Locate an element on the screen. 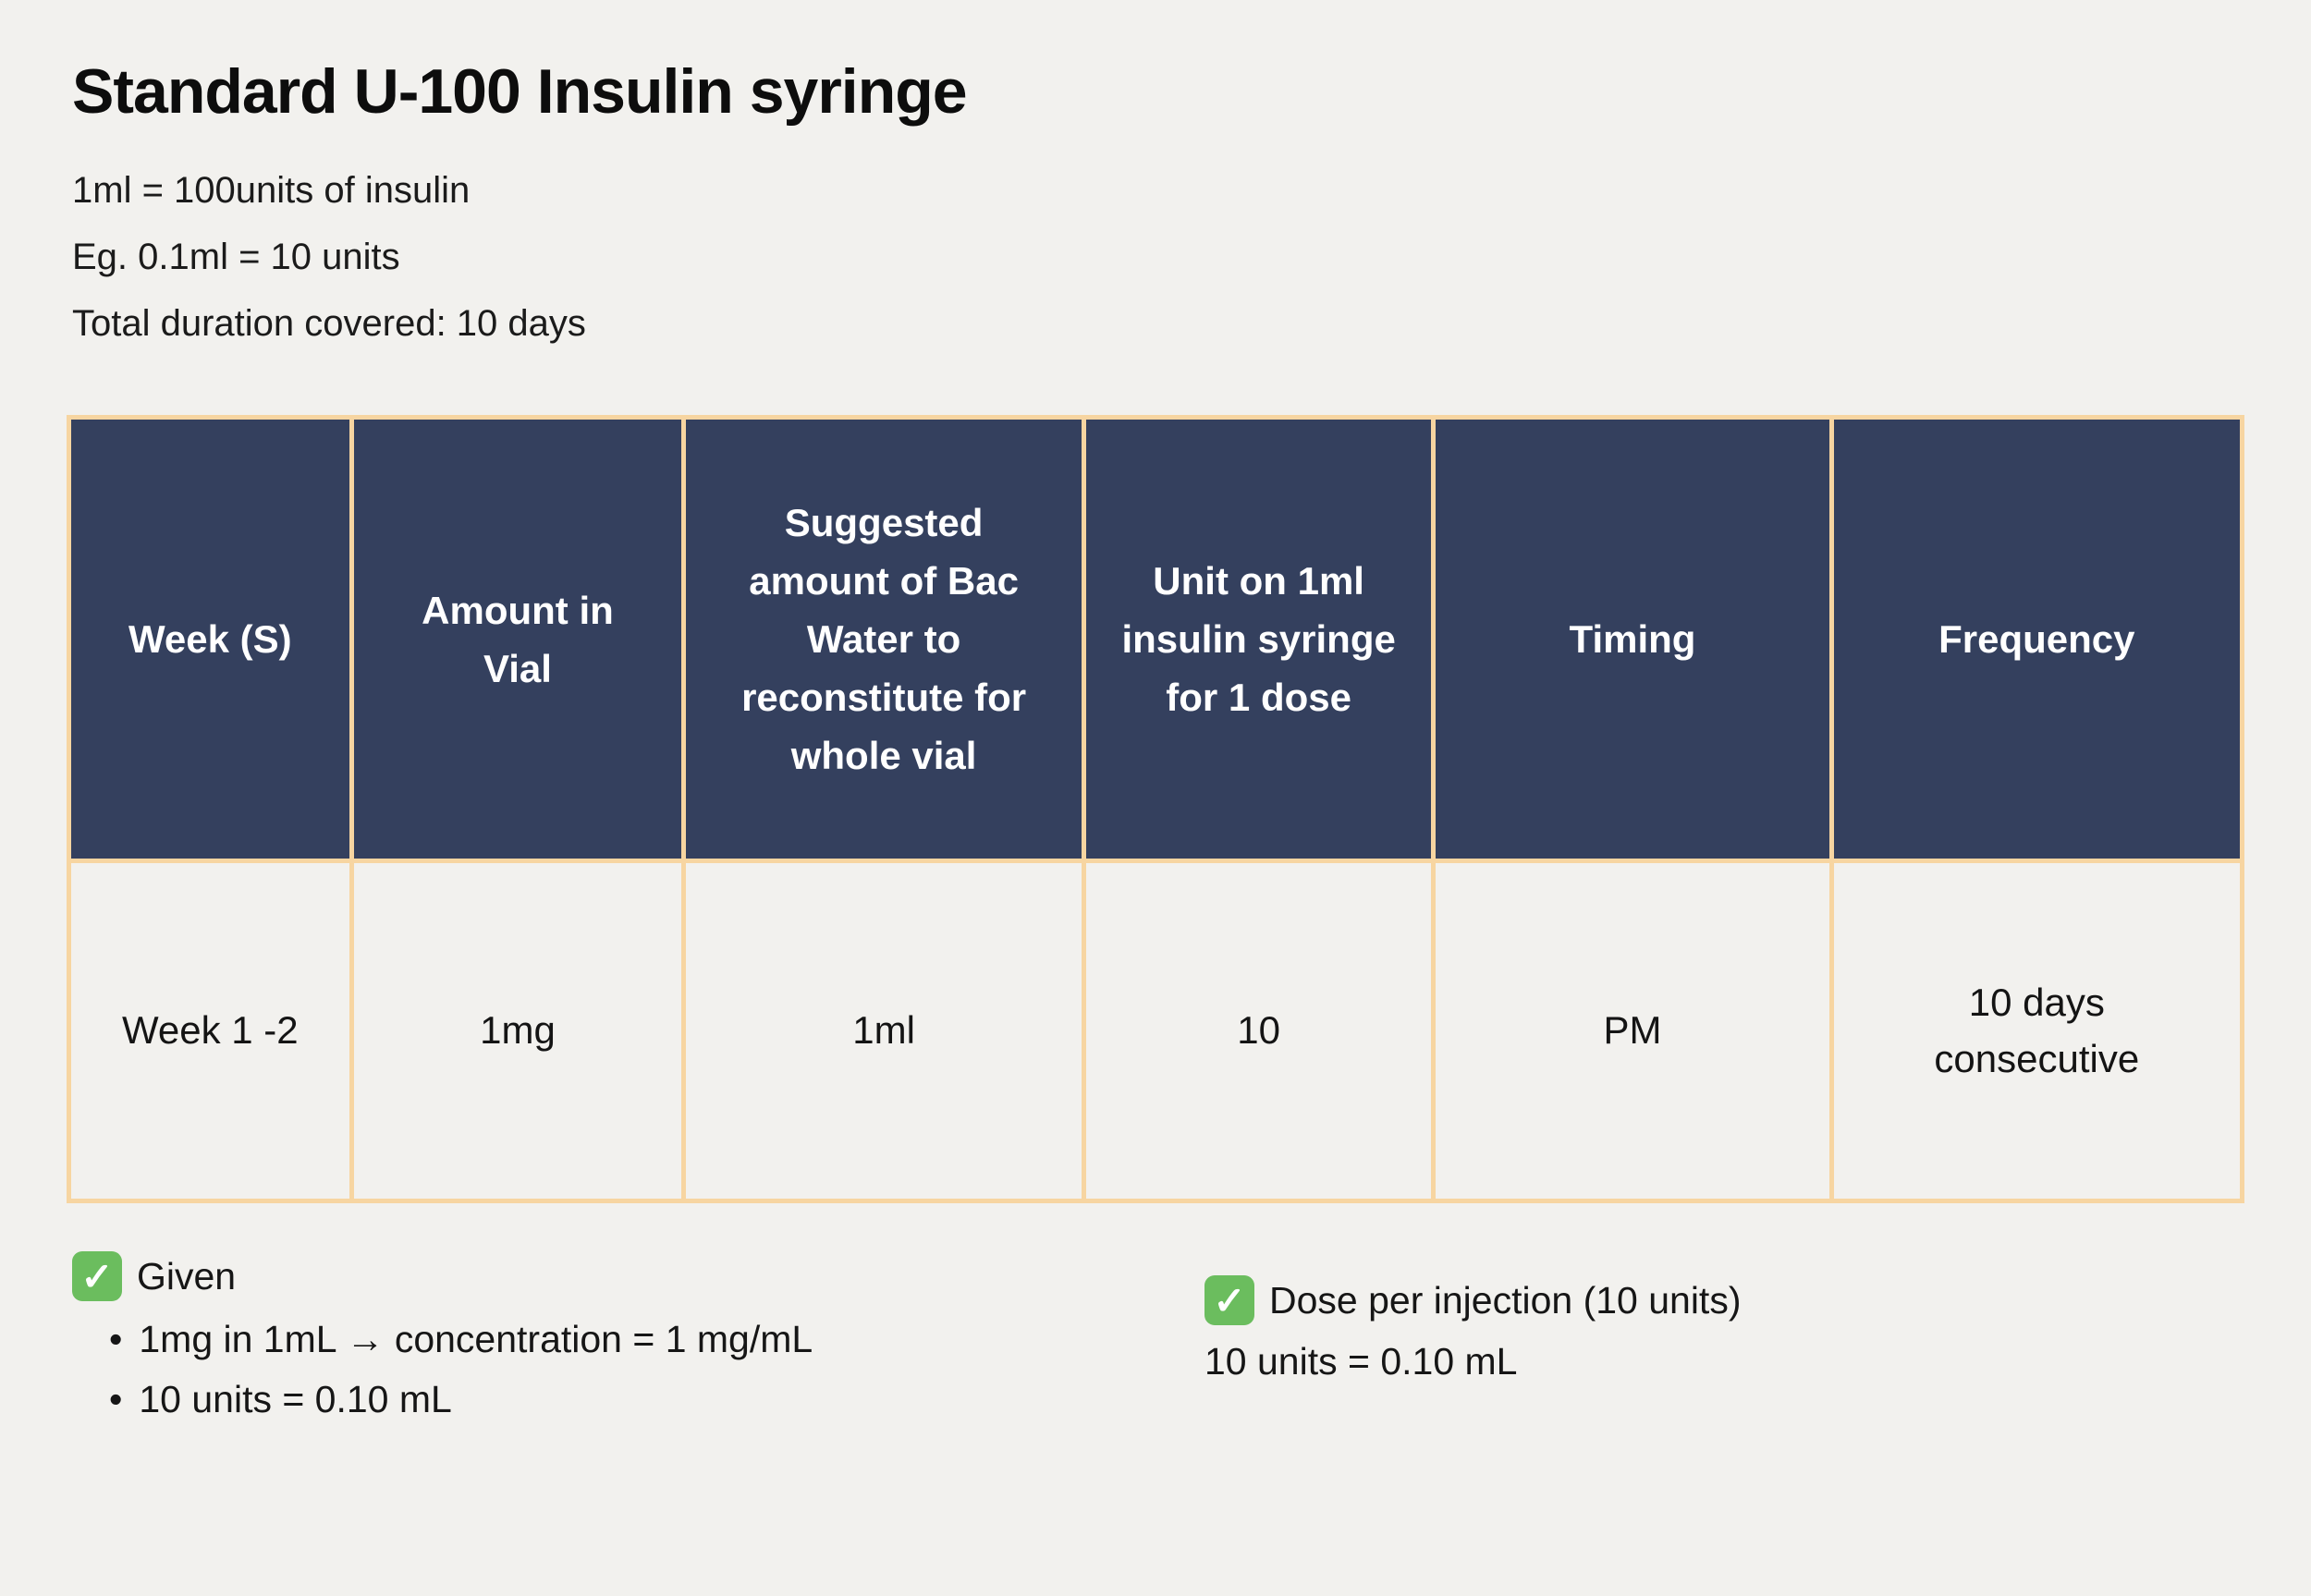 This screenshot has height=1596, width=2311. note-given-bullet-units: 10 units = 0.10 mL is located at coordinates (461, 1399).